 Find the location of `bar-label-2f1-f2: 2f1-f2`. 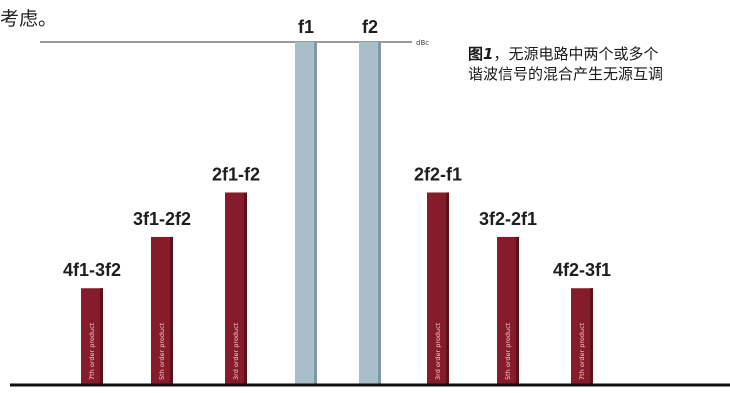

bar-label-2f1-f2: 2f1-f2 is located at coordinates (236, 174).